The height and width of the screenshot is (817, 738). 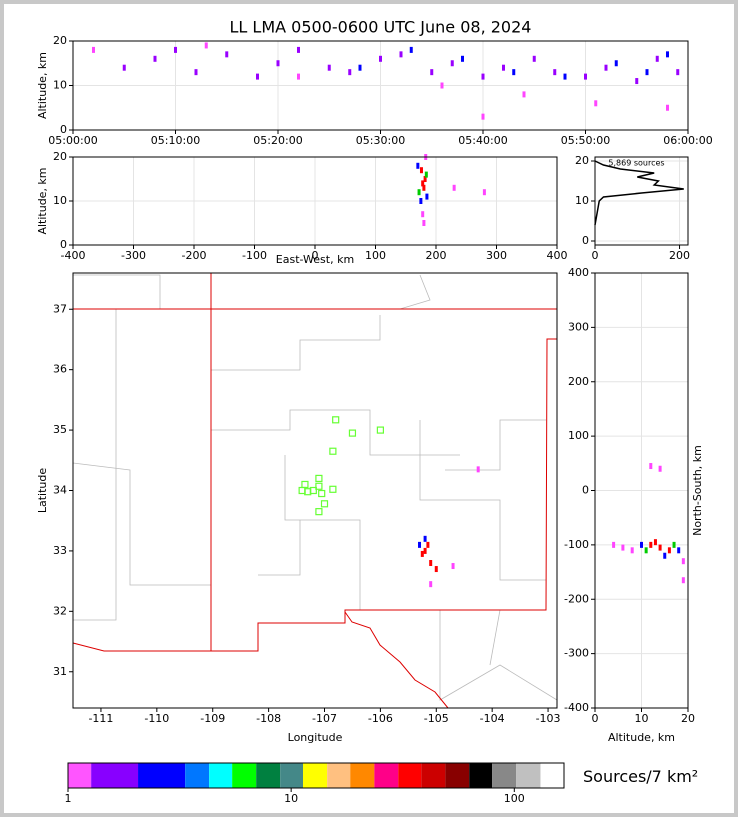 What do you see at coordinates (496, 255) in the screenshot?
I see `x-tick-label: 300` at bounding box center [496, 255].